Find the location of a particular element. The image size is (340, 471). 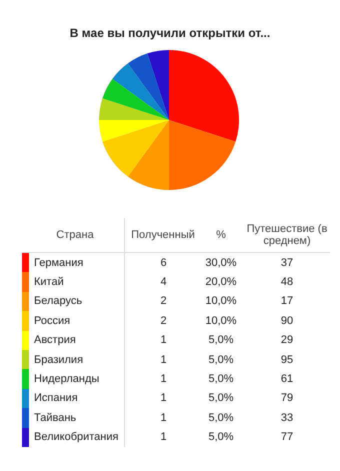

text: Полученный is located at coordinates (161, 235).